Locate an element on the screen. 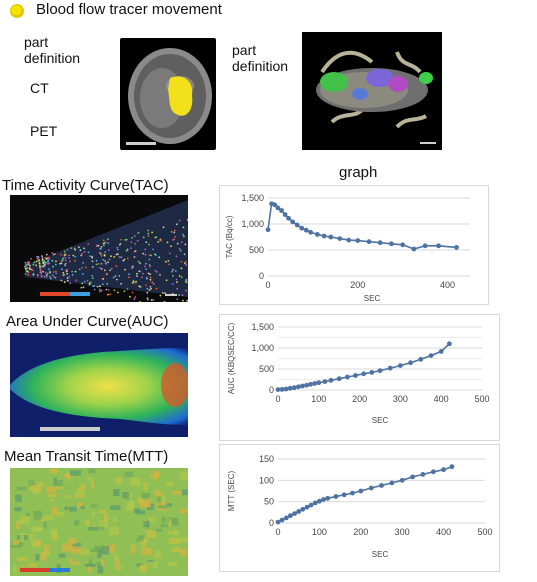 This screenshot has width=537, height=582. auc-ytick-label: 500 is located at coordinates (266, 369).